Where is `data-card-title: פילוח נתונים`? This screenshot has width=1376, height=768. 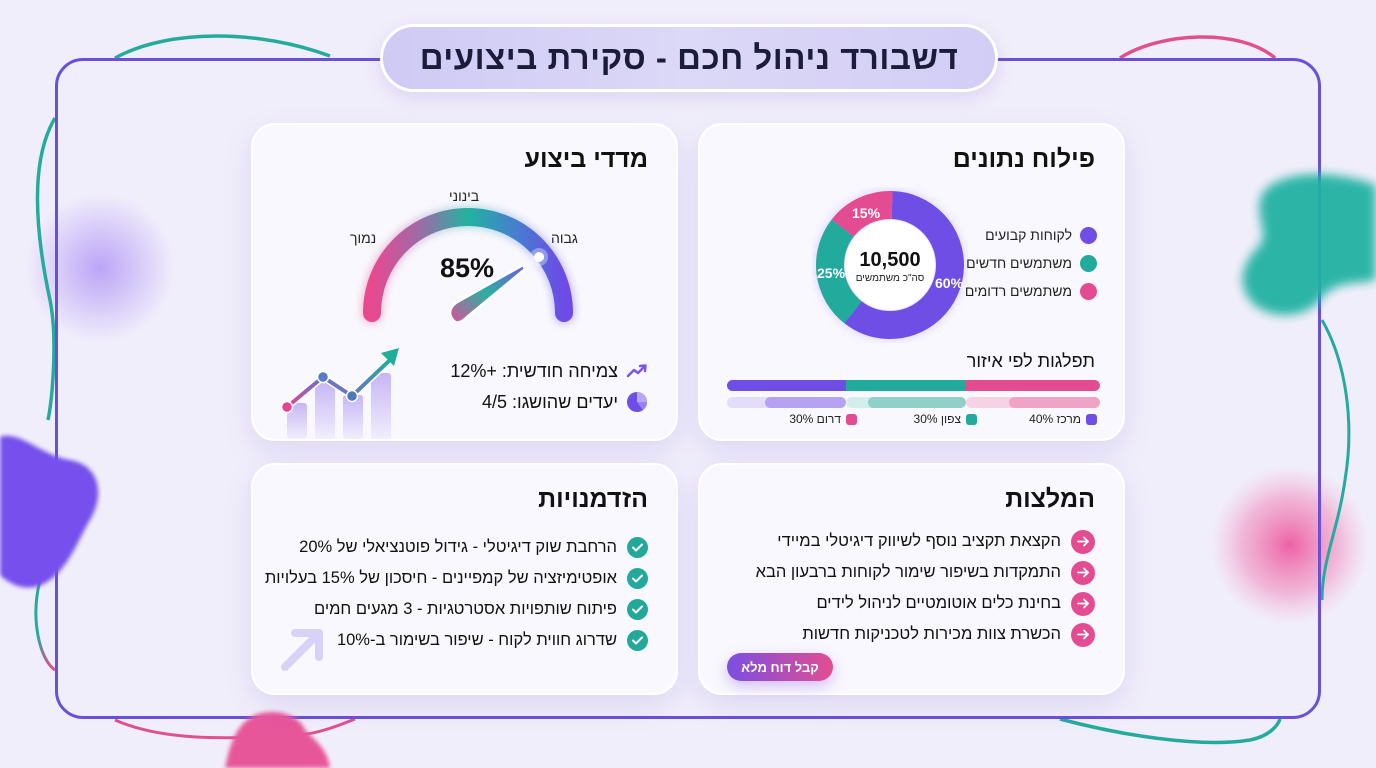 data-card-title: פילוח נתונים is located at coordinates (1023, 159).